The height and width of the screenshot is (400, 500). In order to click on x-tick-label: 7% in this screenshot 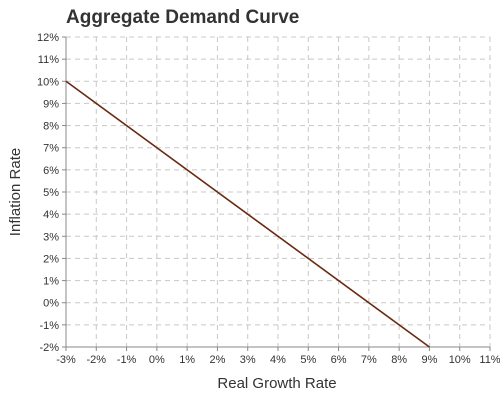, I will do `click(369, 360)`.